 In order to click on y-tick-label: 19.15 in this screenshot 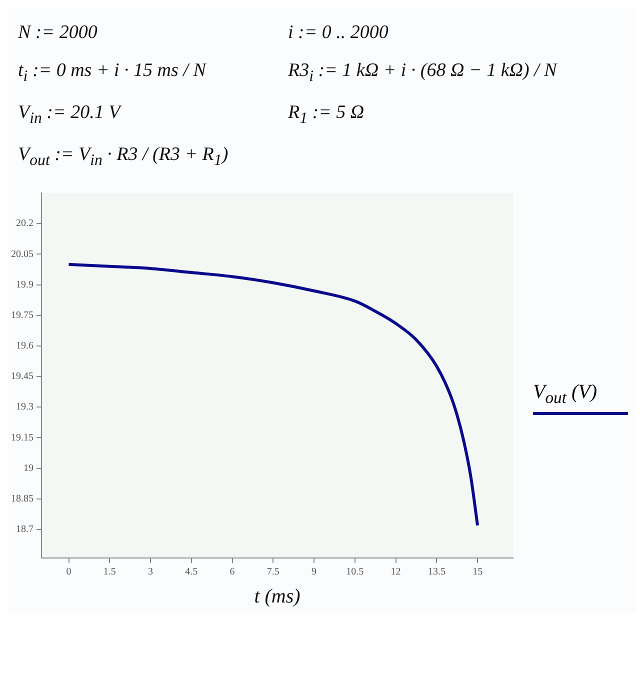, I will do `click(22, 438)`.